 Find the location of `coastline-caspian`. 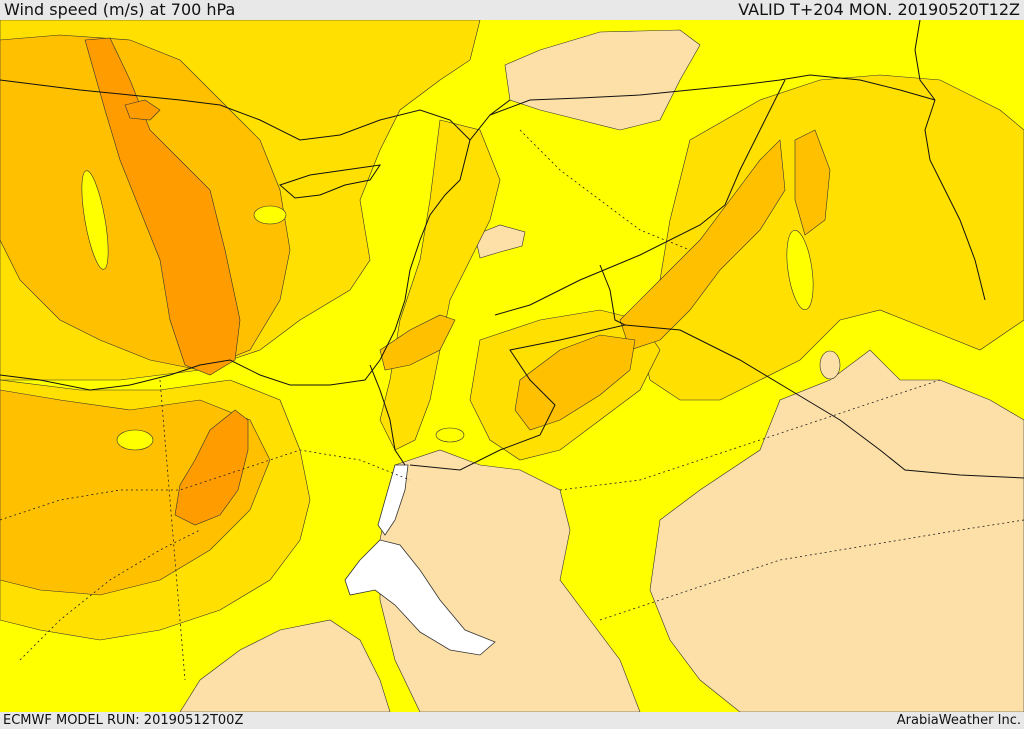

coastline-caspian is located at coordinates (925, 60).